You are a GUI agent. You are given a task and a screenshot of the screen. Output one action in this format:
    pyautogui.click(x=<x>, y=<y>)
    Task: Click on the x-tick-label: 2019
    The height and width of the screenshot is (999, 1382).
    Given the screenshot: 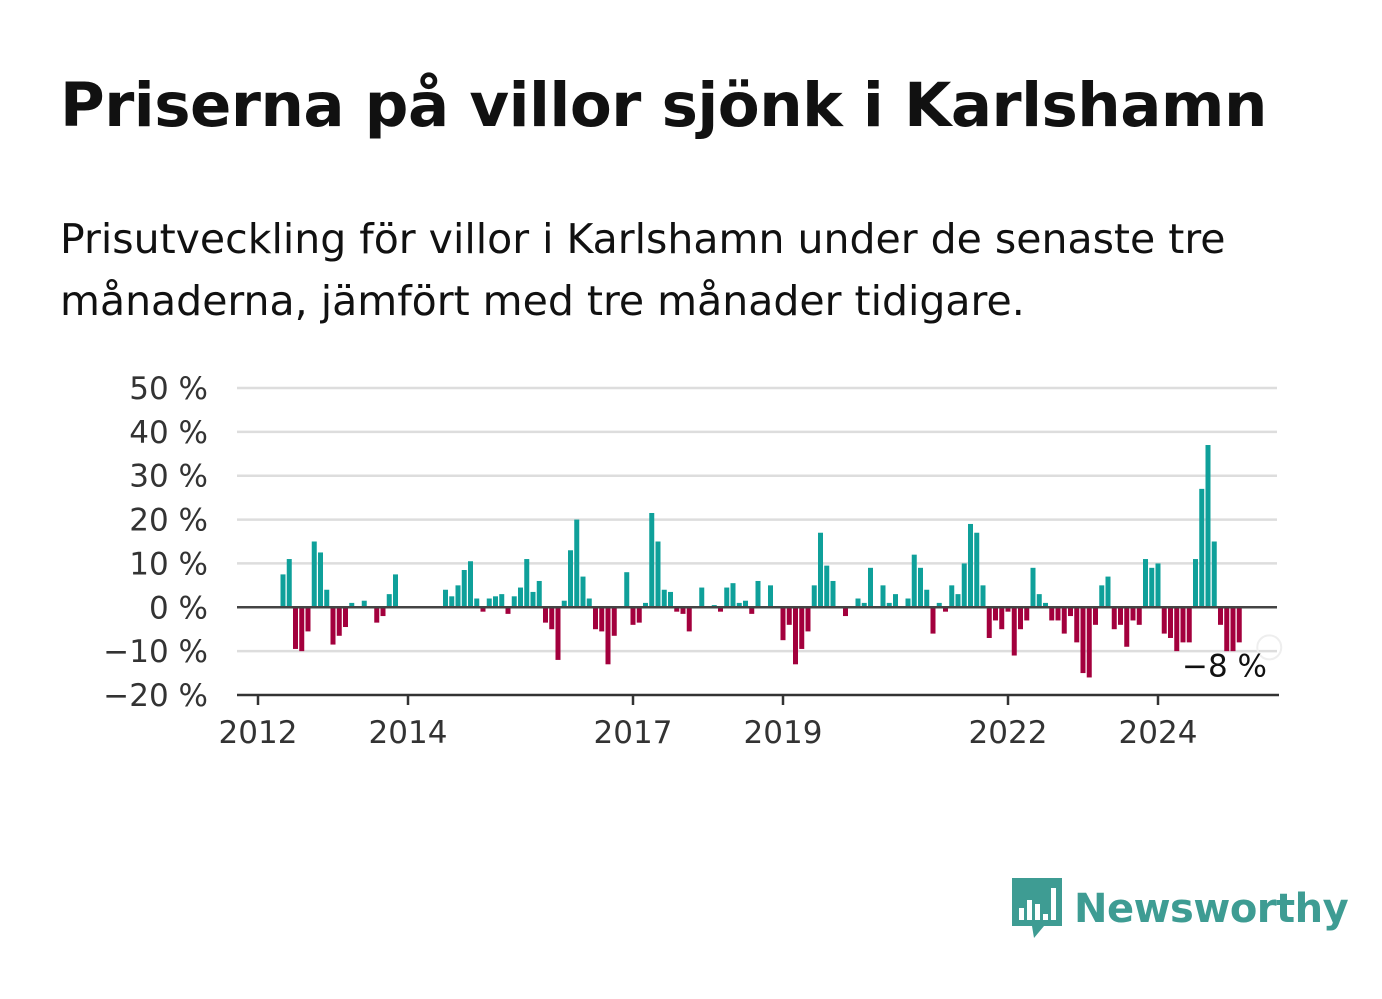 What is the action you would take?
    pyautogui.click(x=783, y=733)
    